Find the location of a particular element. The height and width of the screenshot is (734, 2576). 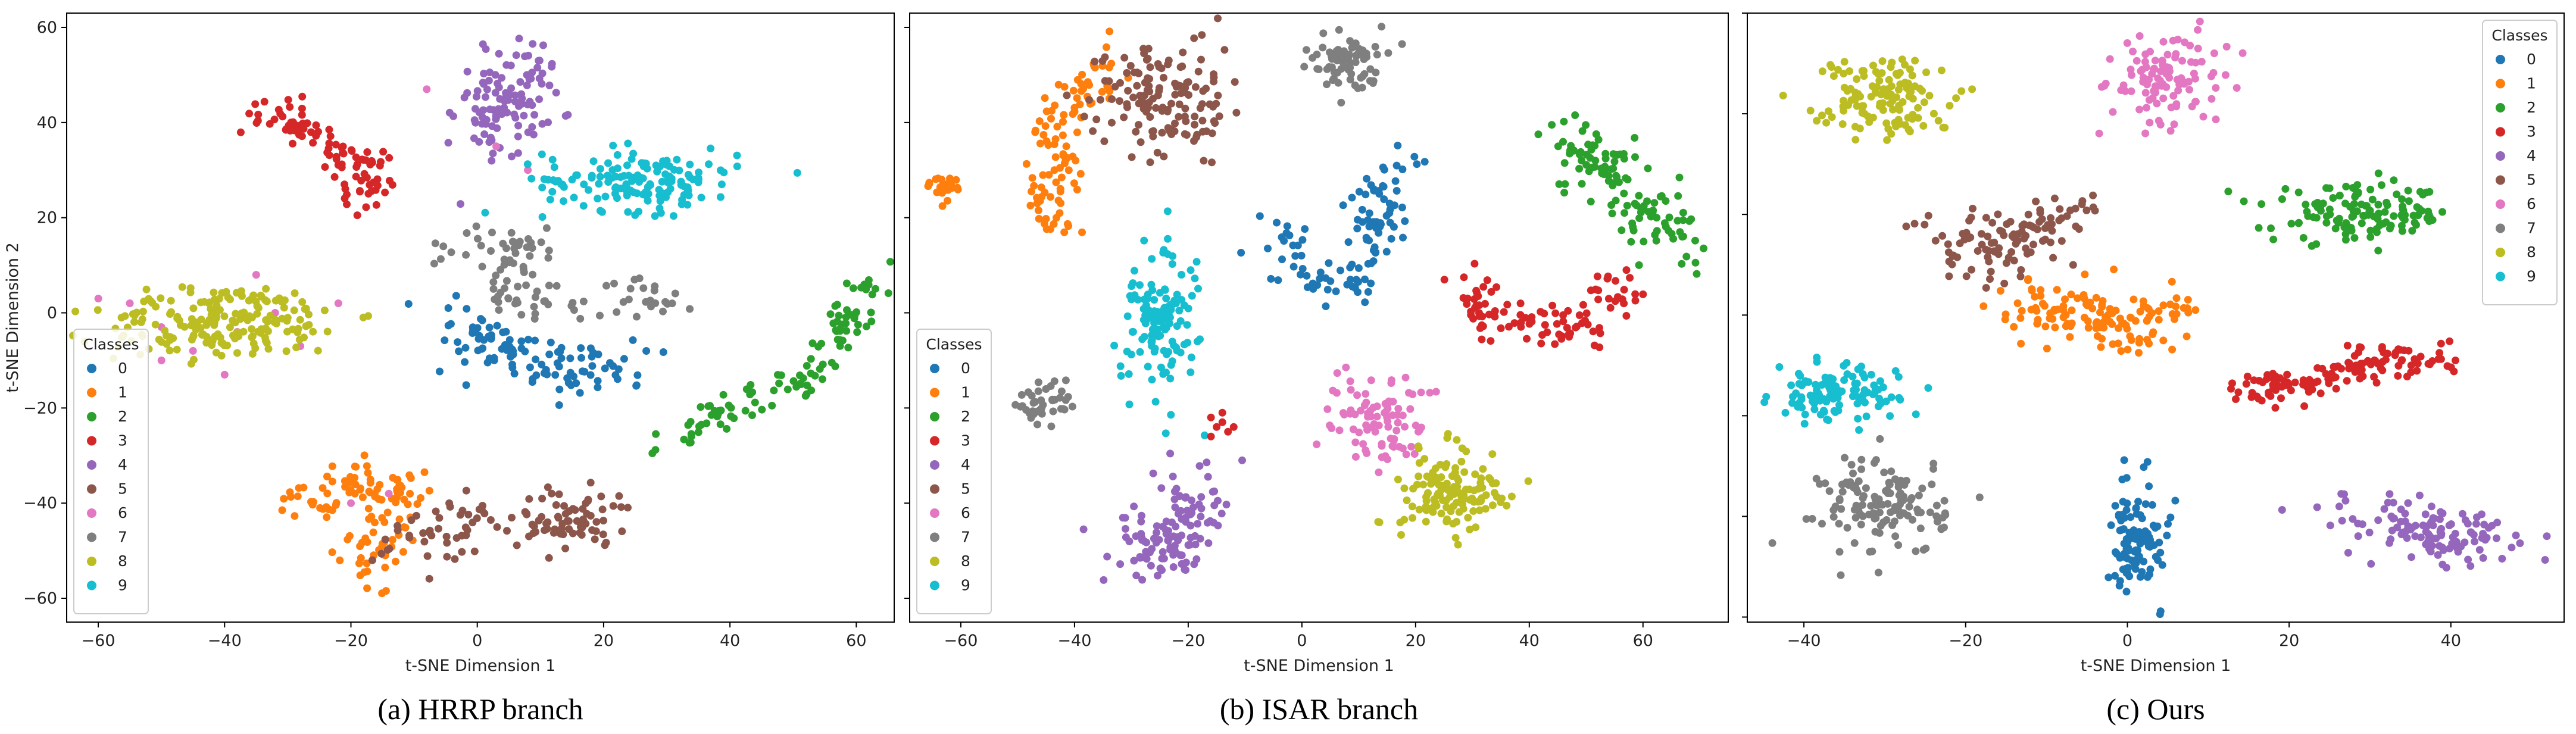

y-tick-label: −60 is located at coordinates (40, 598).